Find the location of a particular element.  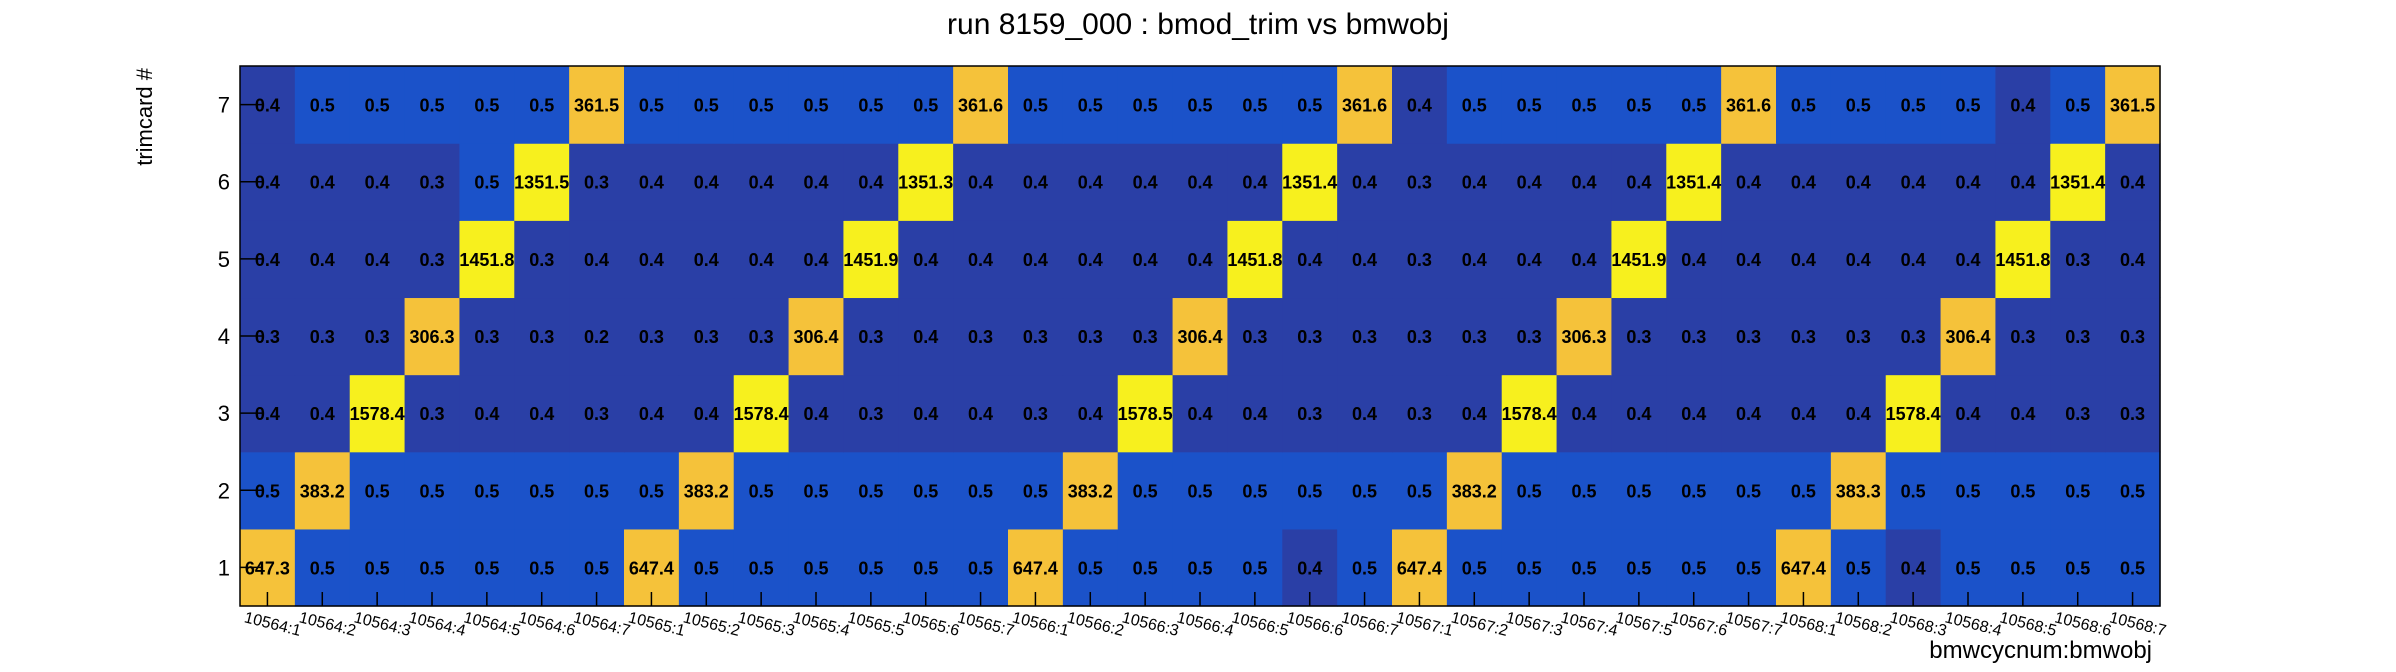

cell-value-label: 0.2 is located at coordinates (596, 337).